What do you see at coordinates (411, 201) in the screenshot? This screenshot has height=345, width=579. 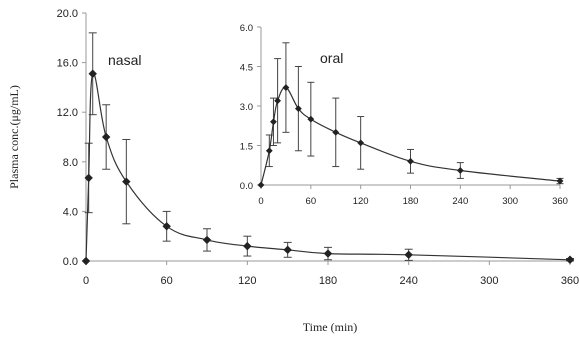 I see `inset-x-tick-label: 180` at bounding box center [411, 201].